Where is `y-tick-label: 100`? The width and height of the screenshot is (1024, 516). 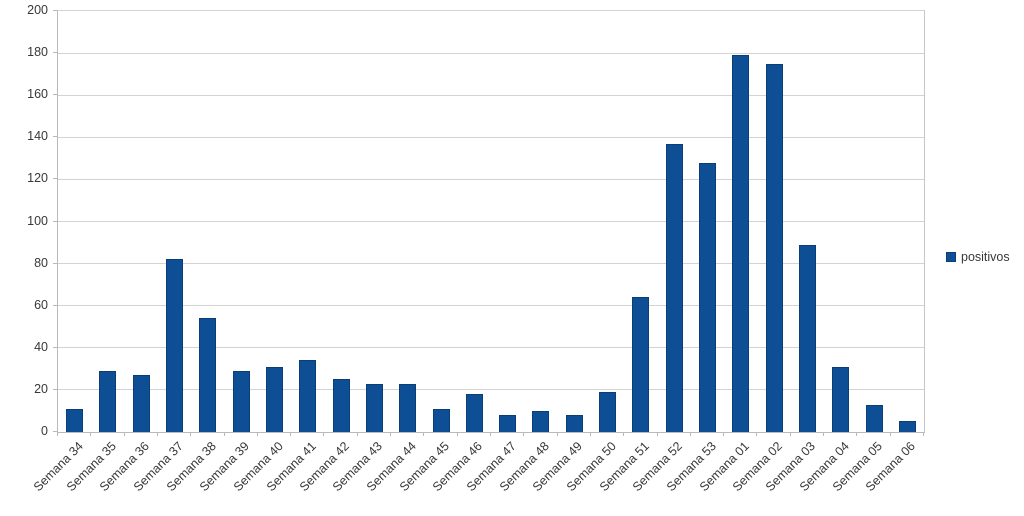 y-tick-label: 100 is located at coordinates (37, 220).